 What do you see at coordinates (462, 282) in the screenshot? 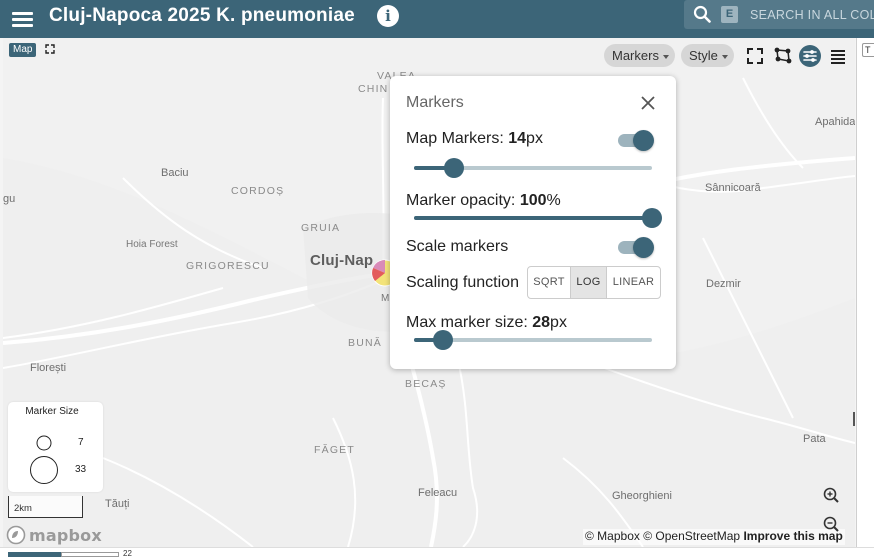
I see `scaling-function-label: Scaling function` at bounding box center [462, 282].